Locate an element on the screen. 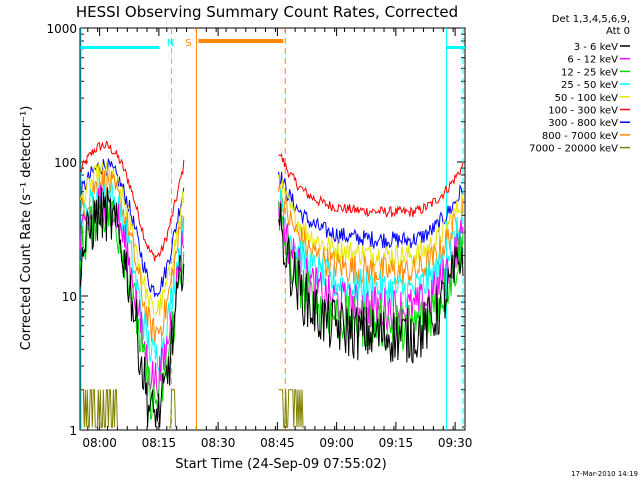 This screenshot has width=640, height=480. y-axis-label: Corrected Count Rate (s⁻¹ detector⁻¹) is located at coordinates (26, 228).